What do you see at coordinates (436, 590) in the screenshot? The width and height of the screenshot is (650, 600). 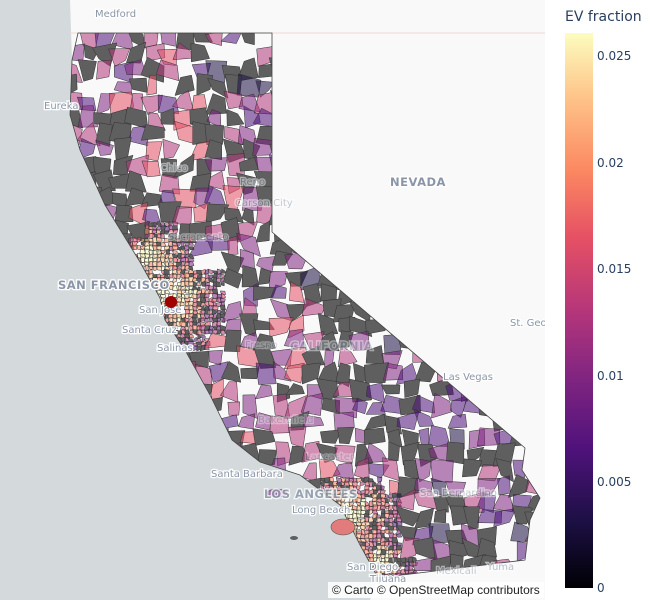 I see `map-attribution: © Carto © OpenStreetMap contributors` at bounding box center [436, 590].